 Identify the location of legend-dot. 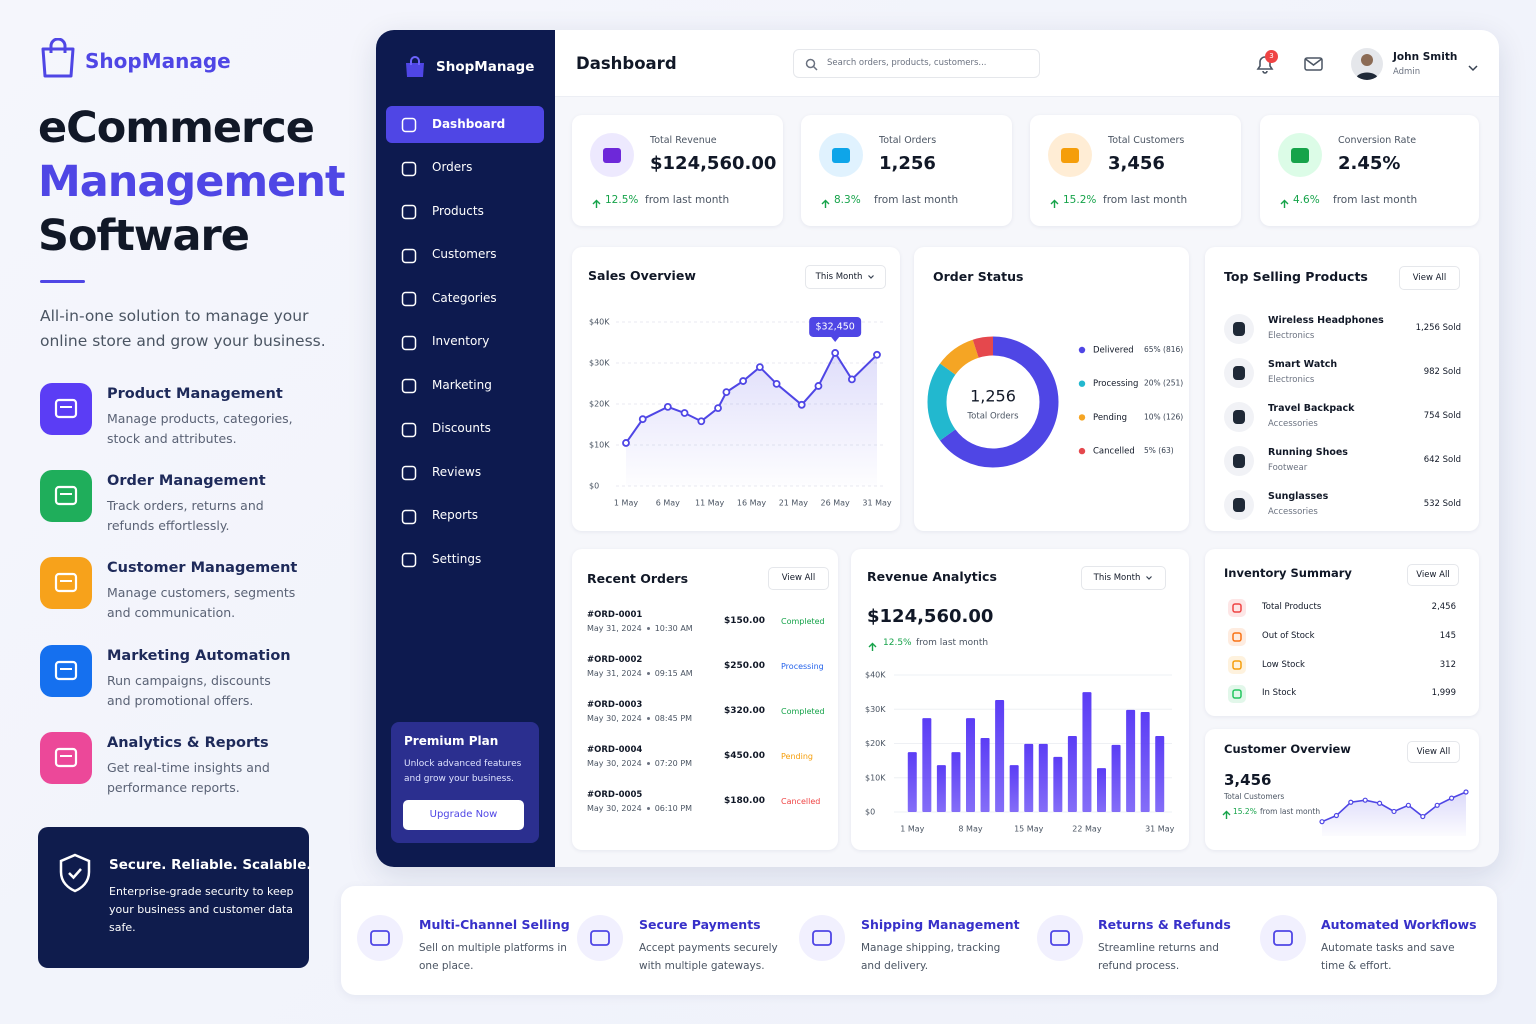
(1082, 383).